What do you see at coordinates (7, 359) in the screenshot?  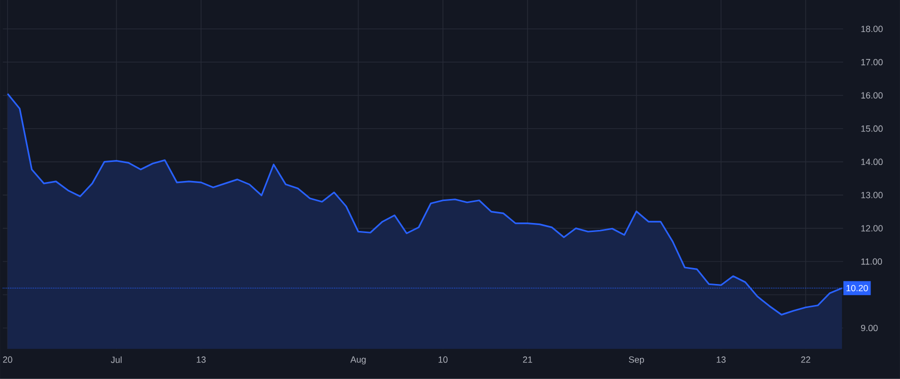 I see `x-tick-label: 20` at bounding box center [7, 359].